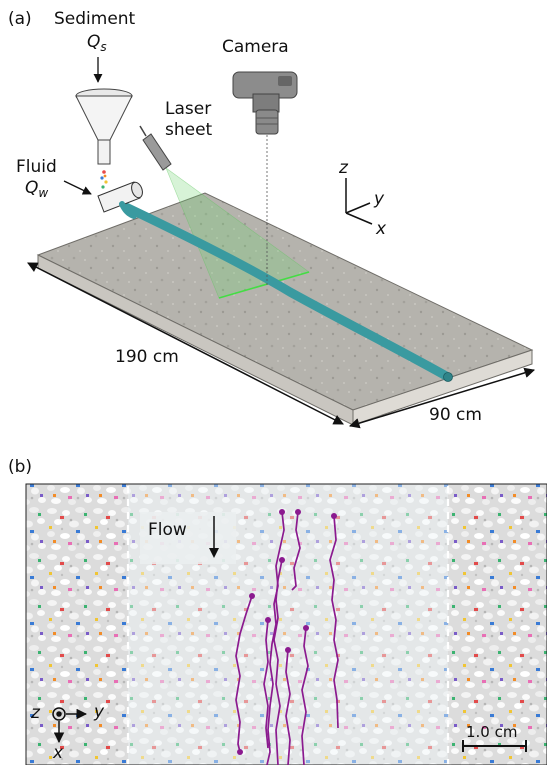 The image size is (547, 765). Describe the element at coordinates (99, 712) in the screenshot. I see `axis-y-label-b: y` at that location.